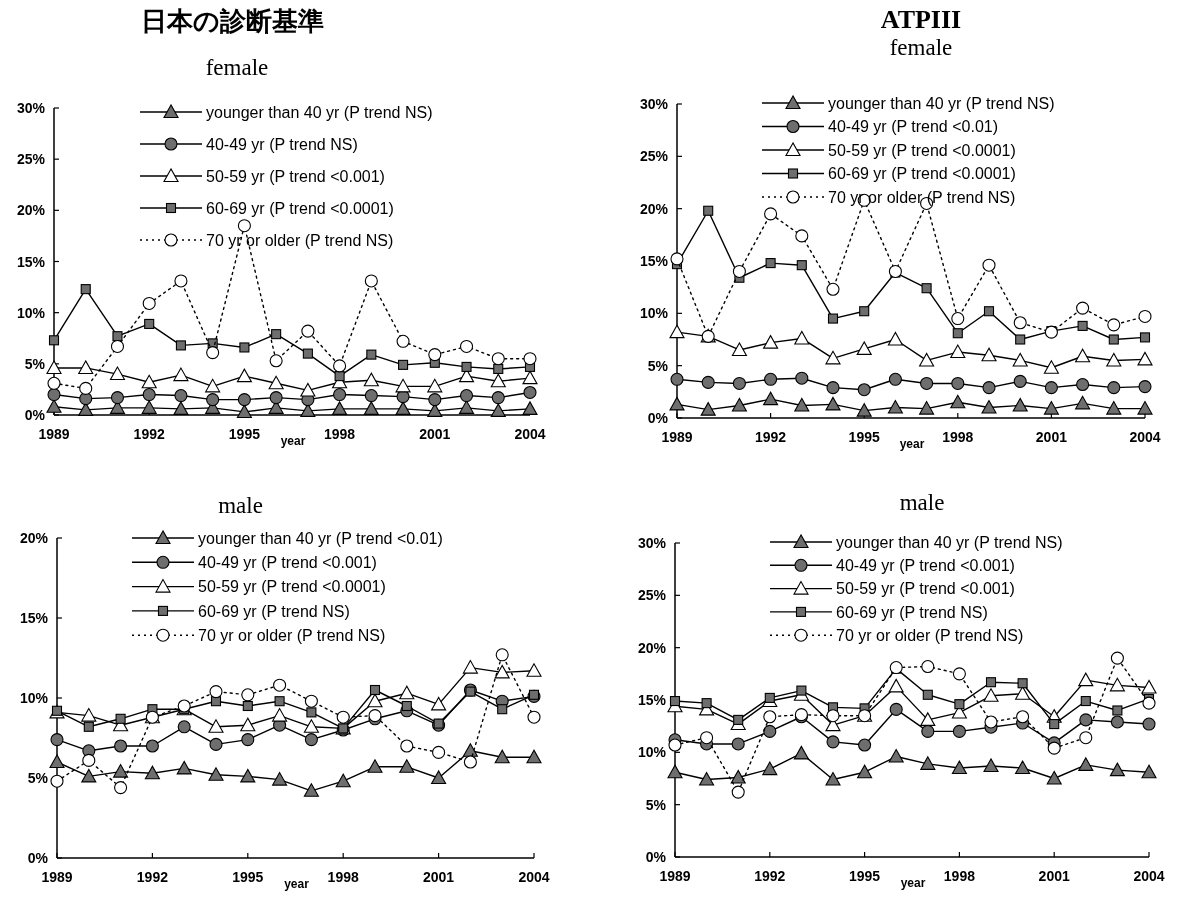  Describe the element at coordinates (232, 21) in the screenshot. I see `chart-title: 日本の診断基準` at that location.